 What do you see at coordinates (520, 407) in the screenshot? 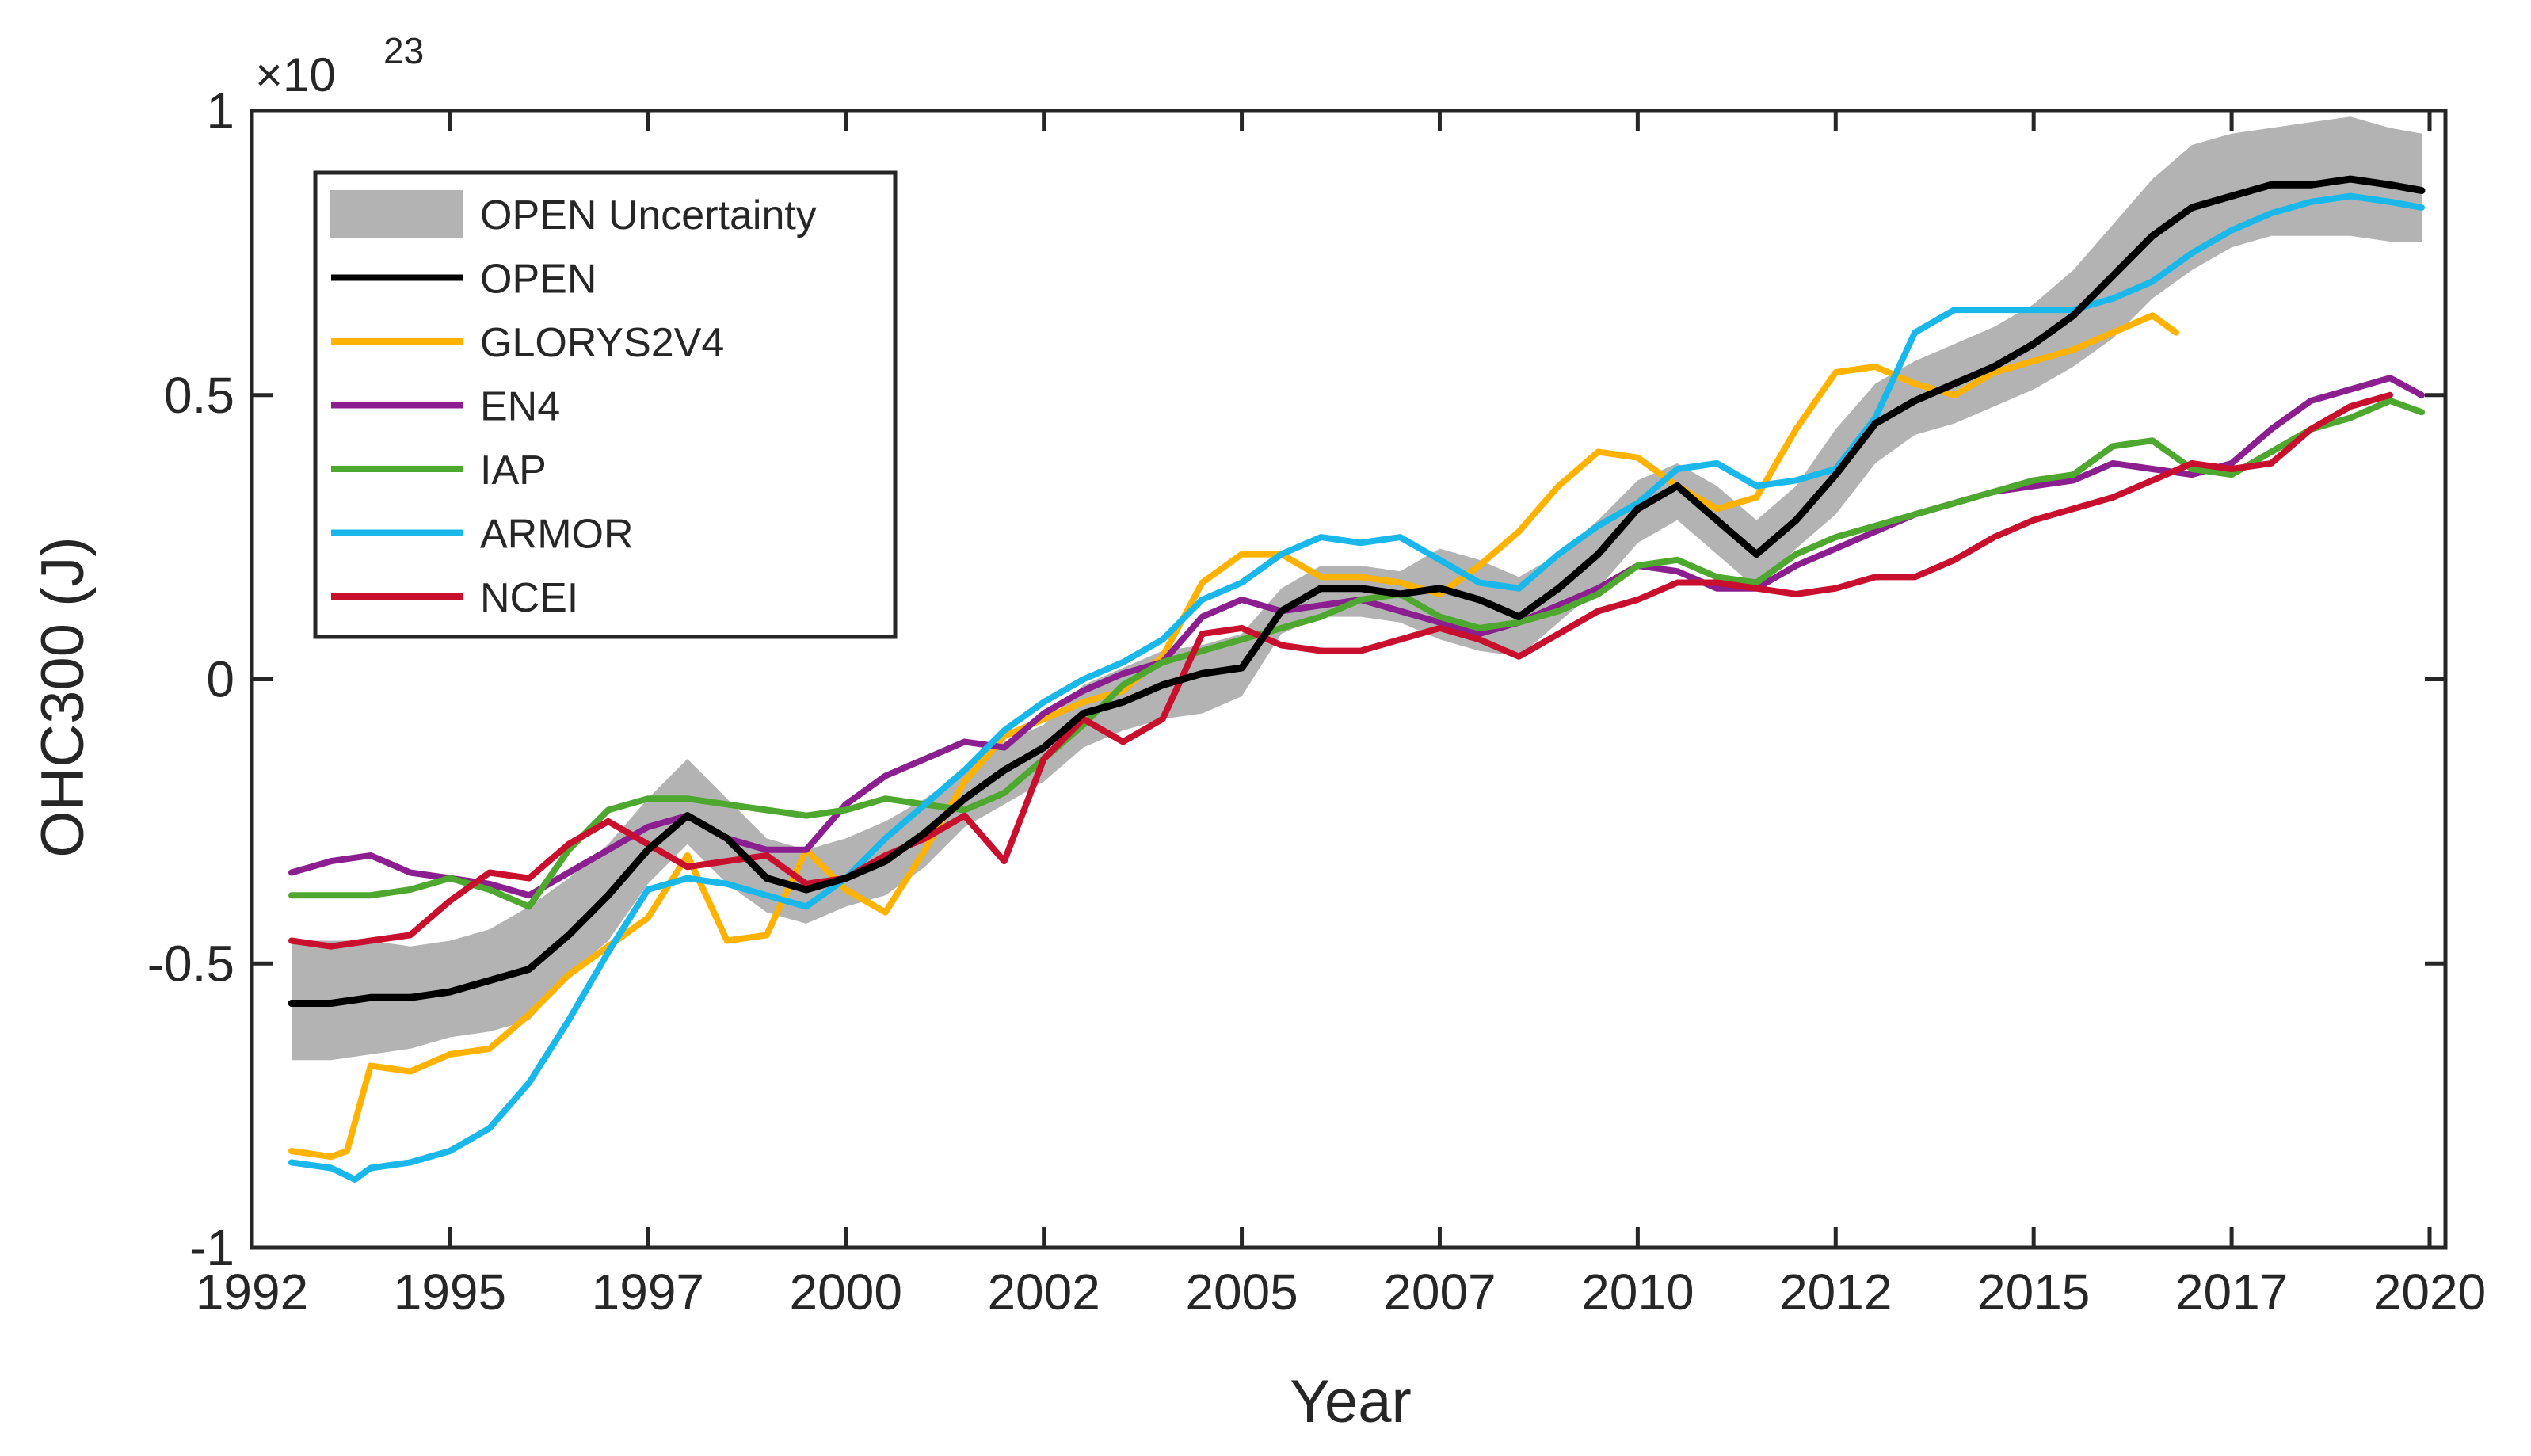
I see `legend-label: EN4` at bounding box center [520, 407].